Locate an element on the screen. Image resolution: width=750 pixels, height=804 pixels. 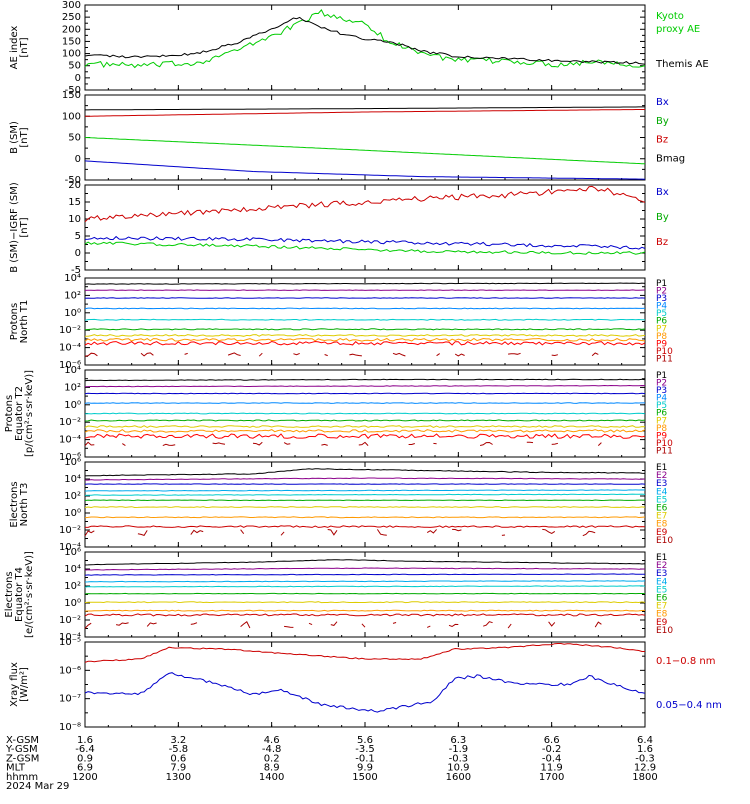
legend-entry: Bmag is located at coordinates (670, 158).